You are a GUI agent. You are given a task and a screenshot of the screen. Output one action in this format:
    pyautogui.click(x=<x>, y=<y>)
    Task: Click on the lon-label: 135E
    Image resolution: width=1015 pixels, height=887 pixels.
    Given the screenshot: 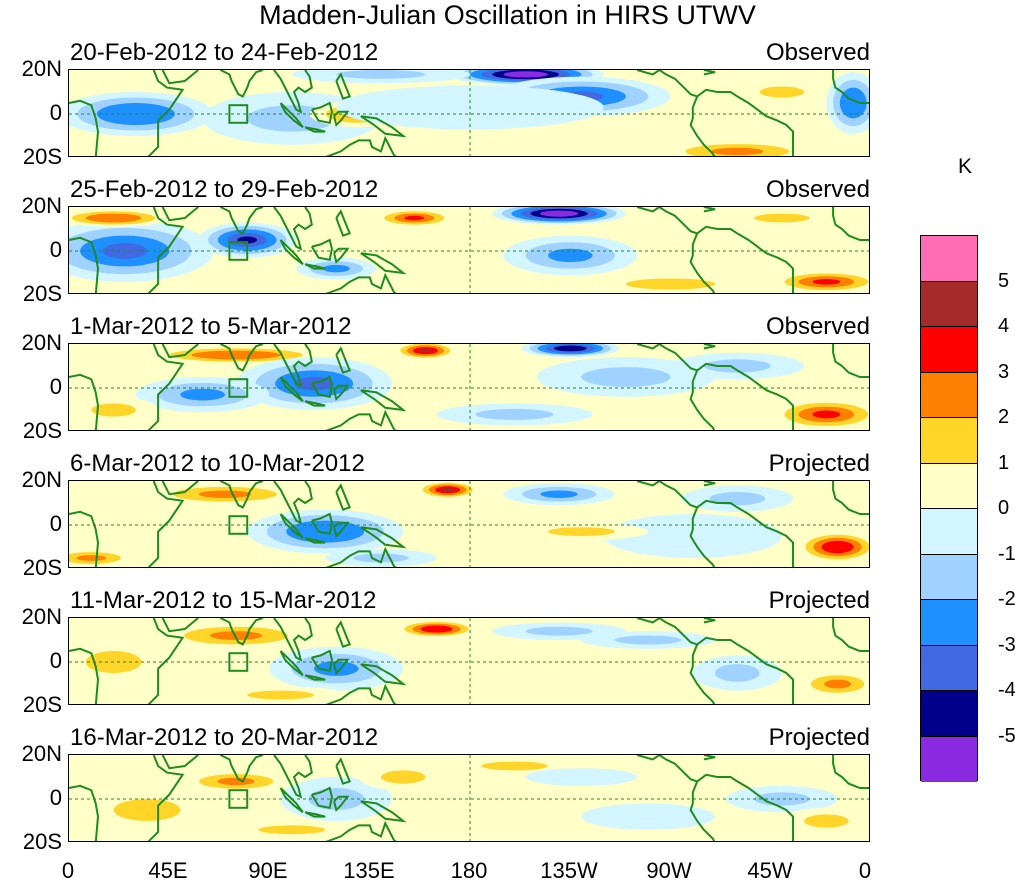 What is the action you would take?
    pyautogui.click(x=369, y=870)
    